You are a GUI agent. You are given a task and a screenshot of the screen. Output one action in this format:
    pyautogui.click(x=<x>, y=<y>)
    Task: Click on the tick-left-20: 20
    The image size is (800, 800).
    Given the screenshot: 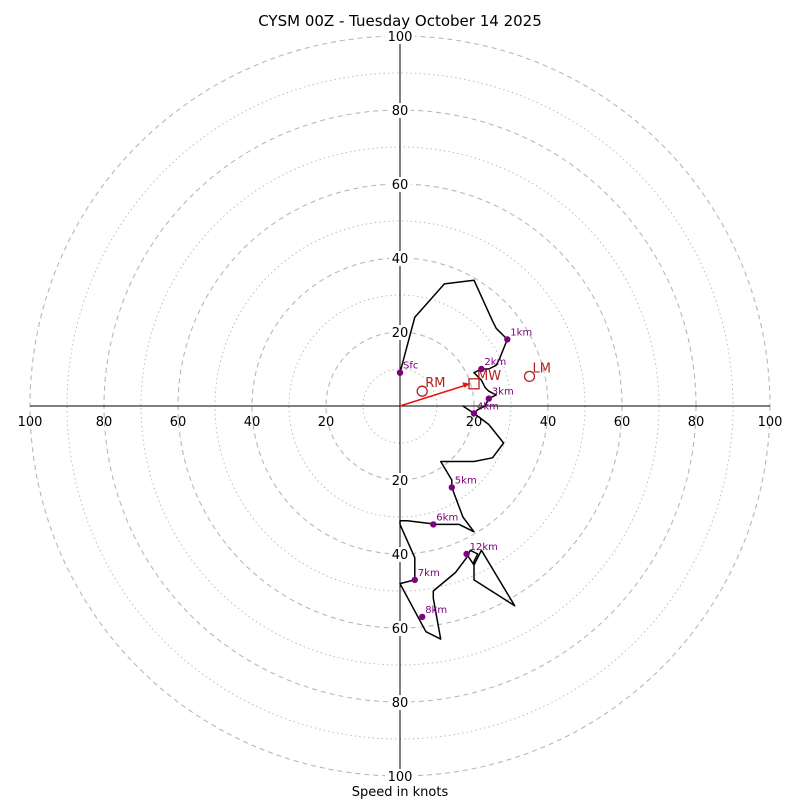 What is the action you would take?
    pyautogui.click(x=326, y=422)
    